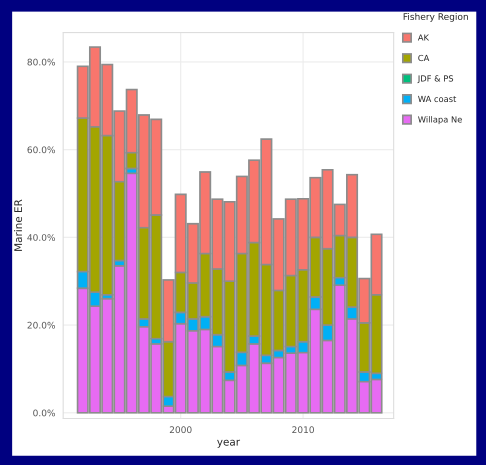  What do you see at coordinates (44, 413) in the screenshot?
I see `y-tick-label: 0.0%` at bounding box center [44, 413].